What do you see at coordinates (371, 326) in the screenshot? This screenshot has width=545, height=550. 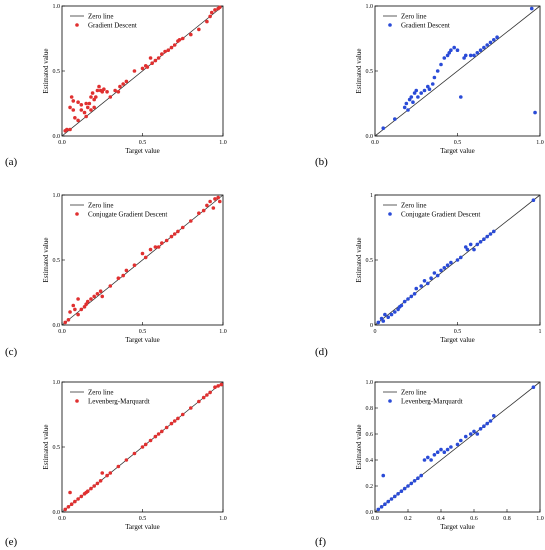 I see `y-tick-label: 0` at bounding box center [371, 326].